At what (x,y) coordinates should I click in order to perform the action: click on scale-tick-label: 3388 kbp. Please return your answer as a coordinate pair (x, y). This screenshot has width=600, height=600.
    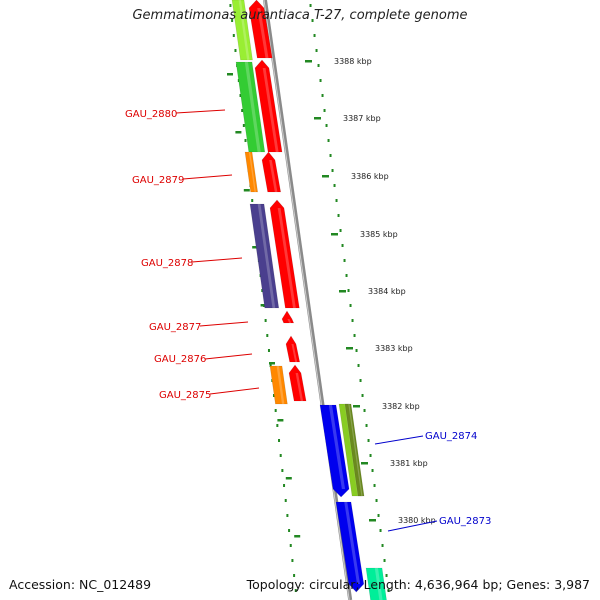
    Looking at the image, I should click on (353, 61).